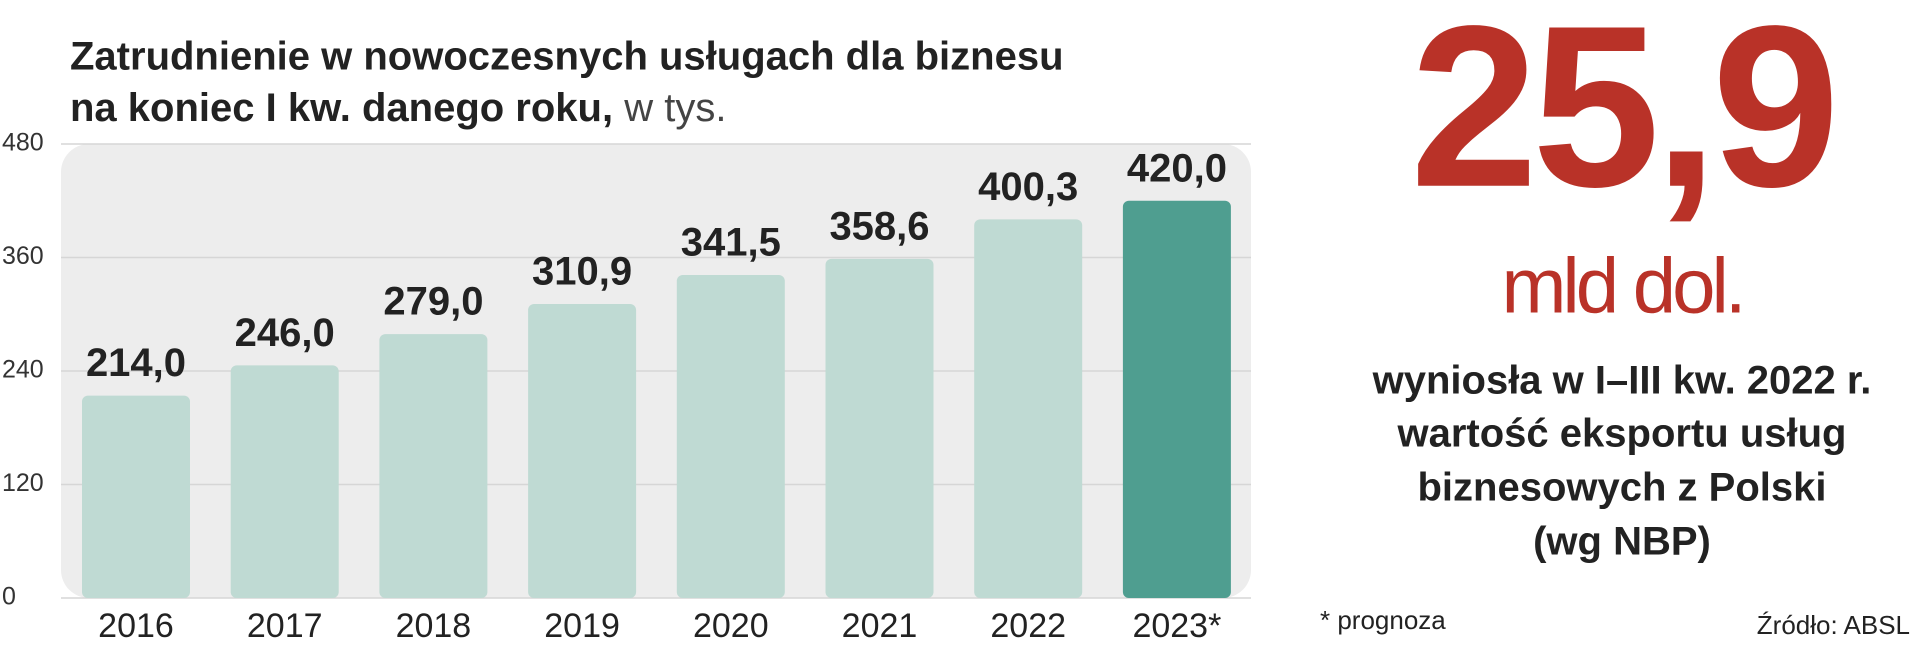 This screenshot has height=649, width=1920. What do you see at coordinates (433, 302) in the screenshot?
I see `value-label: 279,0` at bounding box center [433, 302].